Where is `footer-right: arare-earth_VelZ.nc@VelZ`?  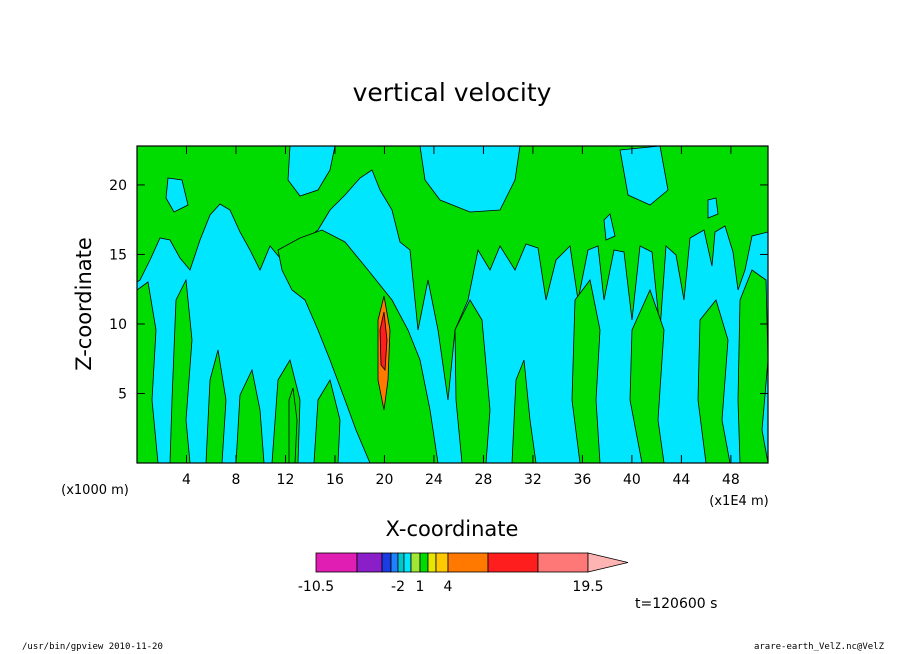
footer-right: arare-earth_VelZ.nc@VelZ is located at coordinates (818, 647).